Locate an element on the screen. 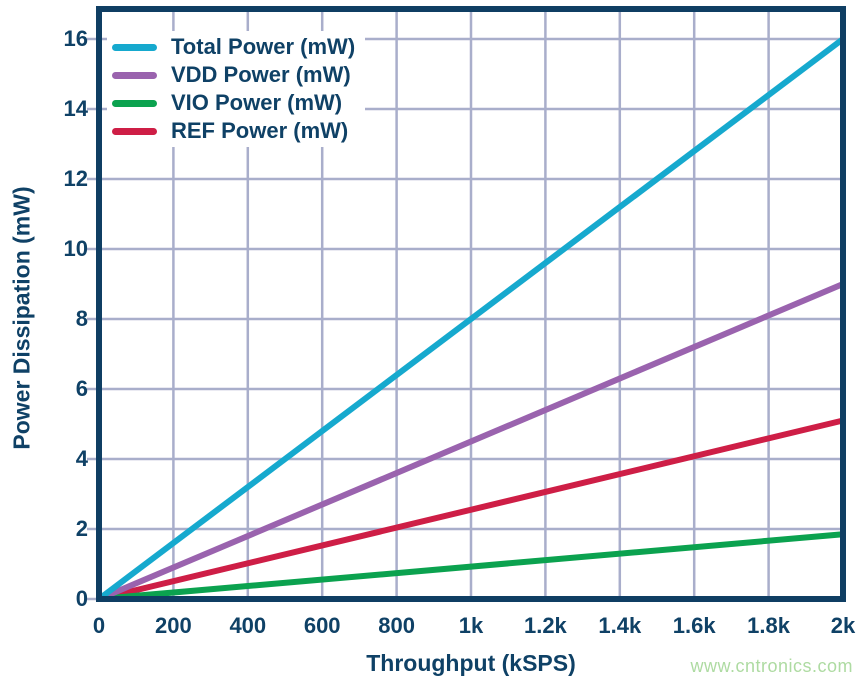 This screenshot has width=859, height=691. legend-label: VIO Power (mW) is located at coordinates (257, 102).